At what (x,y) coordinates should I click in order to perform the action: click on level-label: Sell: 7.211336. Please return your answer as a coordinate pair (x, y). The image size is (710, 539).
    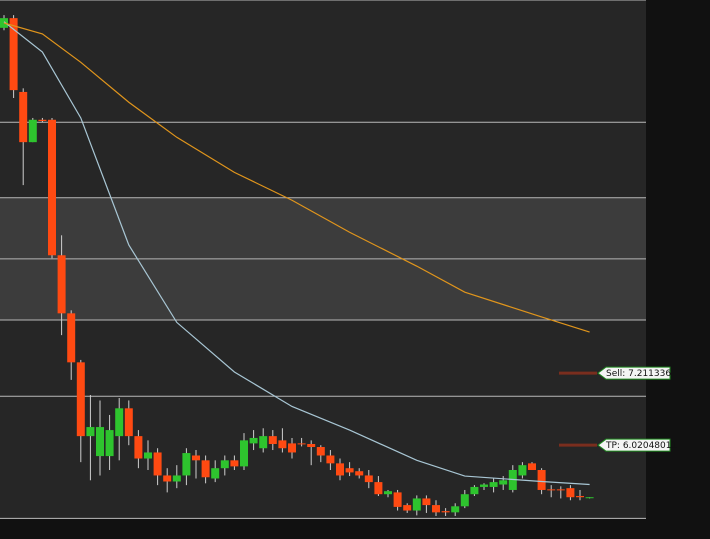
    Looking at the image, I should click on (638, 374).